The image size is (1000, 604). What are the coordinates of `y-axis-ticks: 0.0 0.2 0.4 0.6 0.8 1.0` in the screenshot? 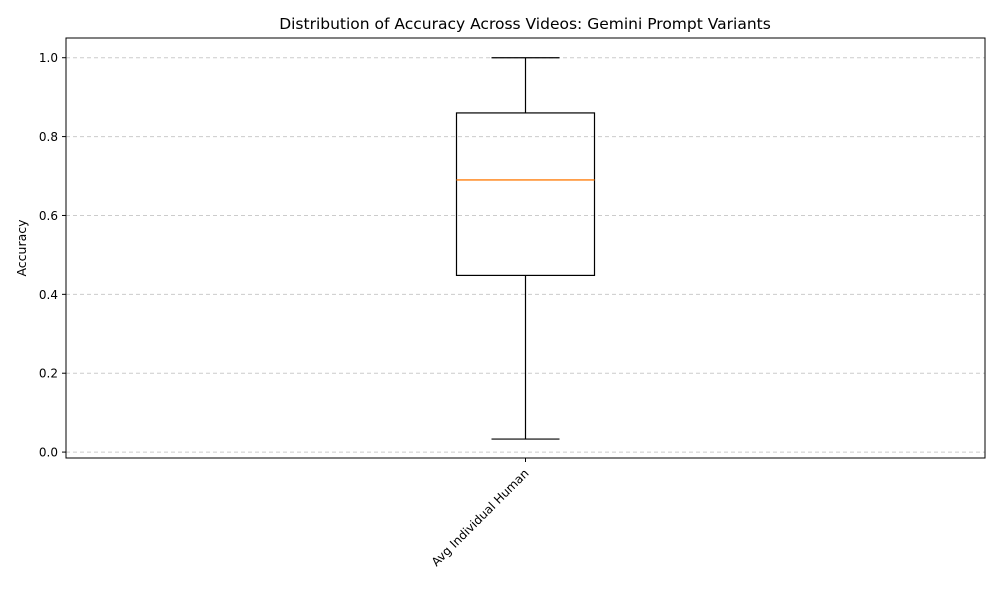 It's located at (52, 255).